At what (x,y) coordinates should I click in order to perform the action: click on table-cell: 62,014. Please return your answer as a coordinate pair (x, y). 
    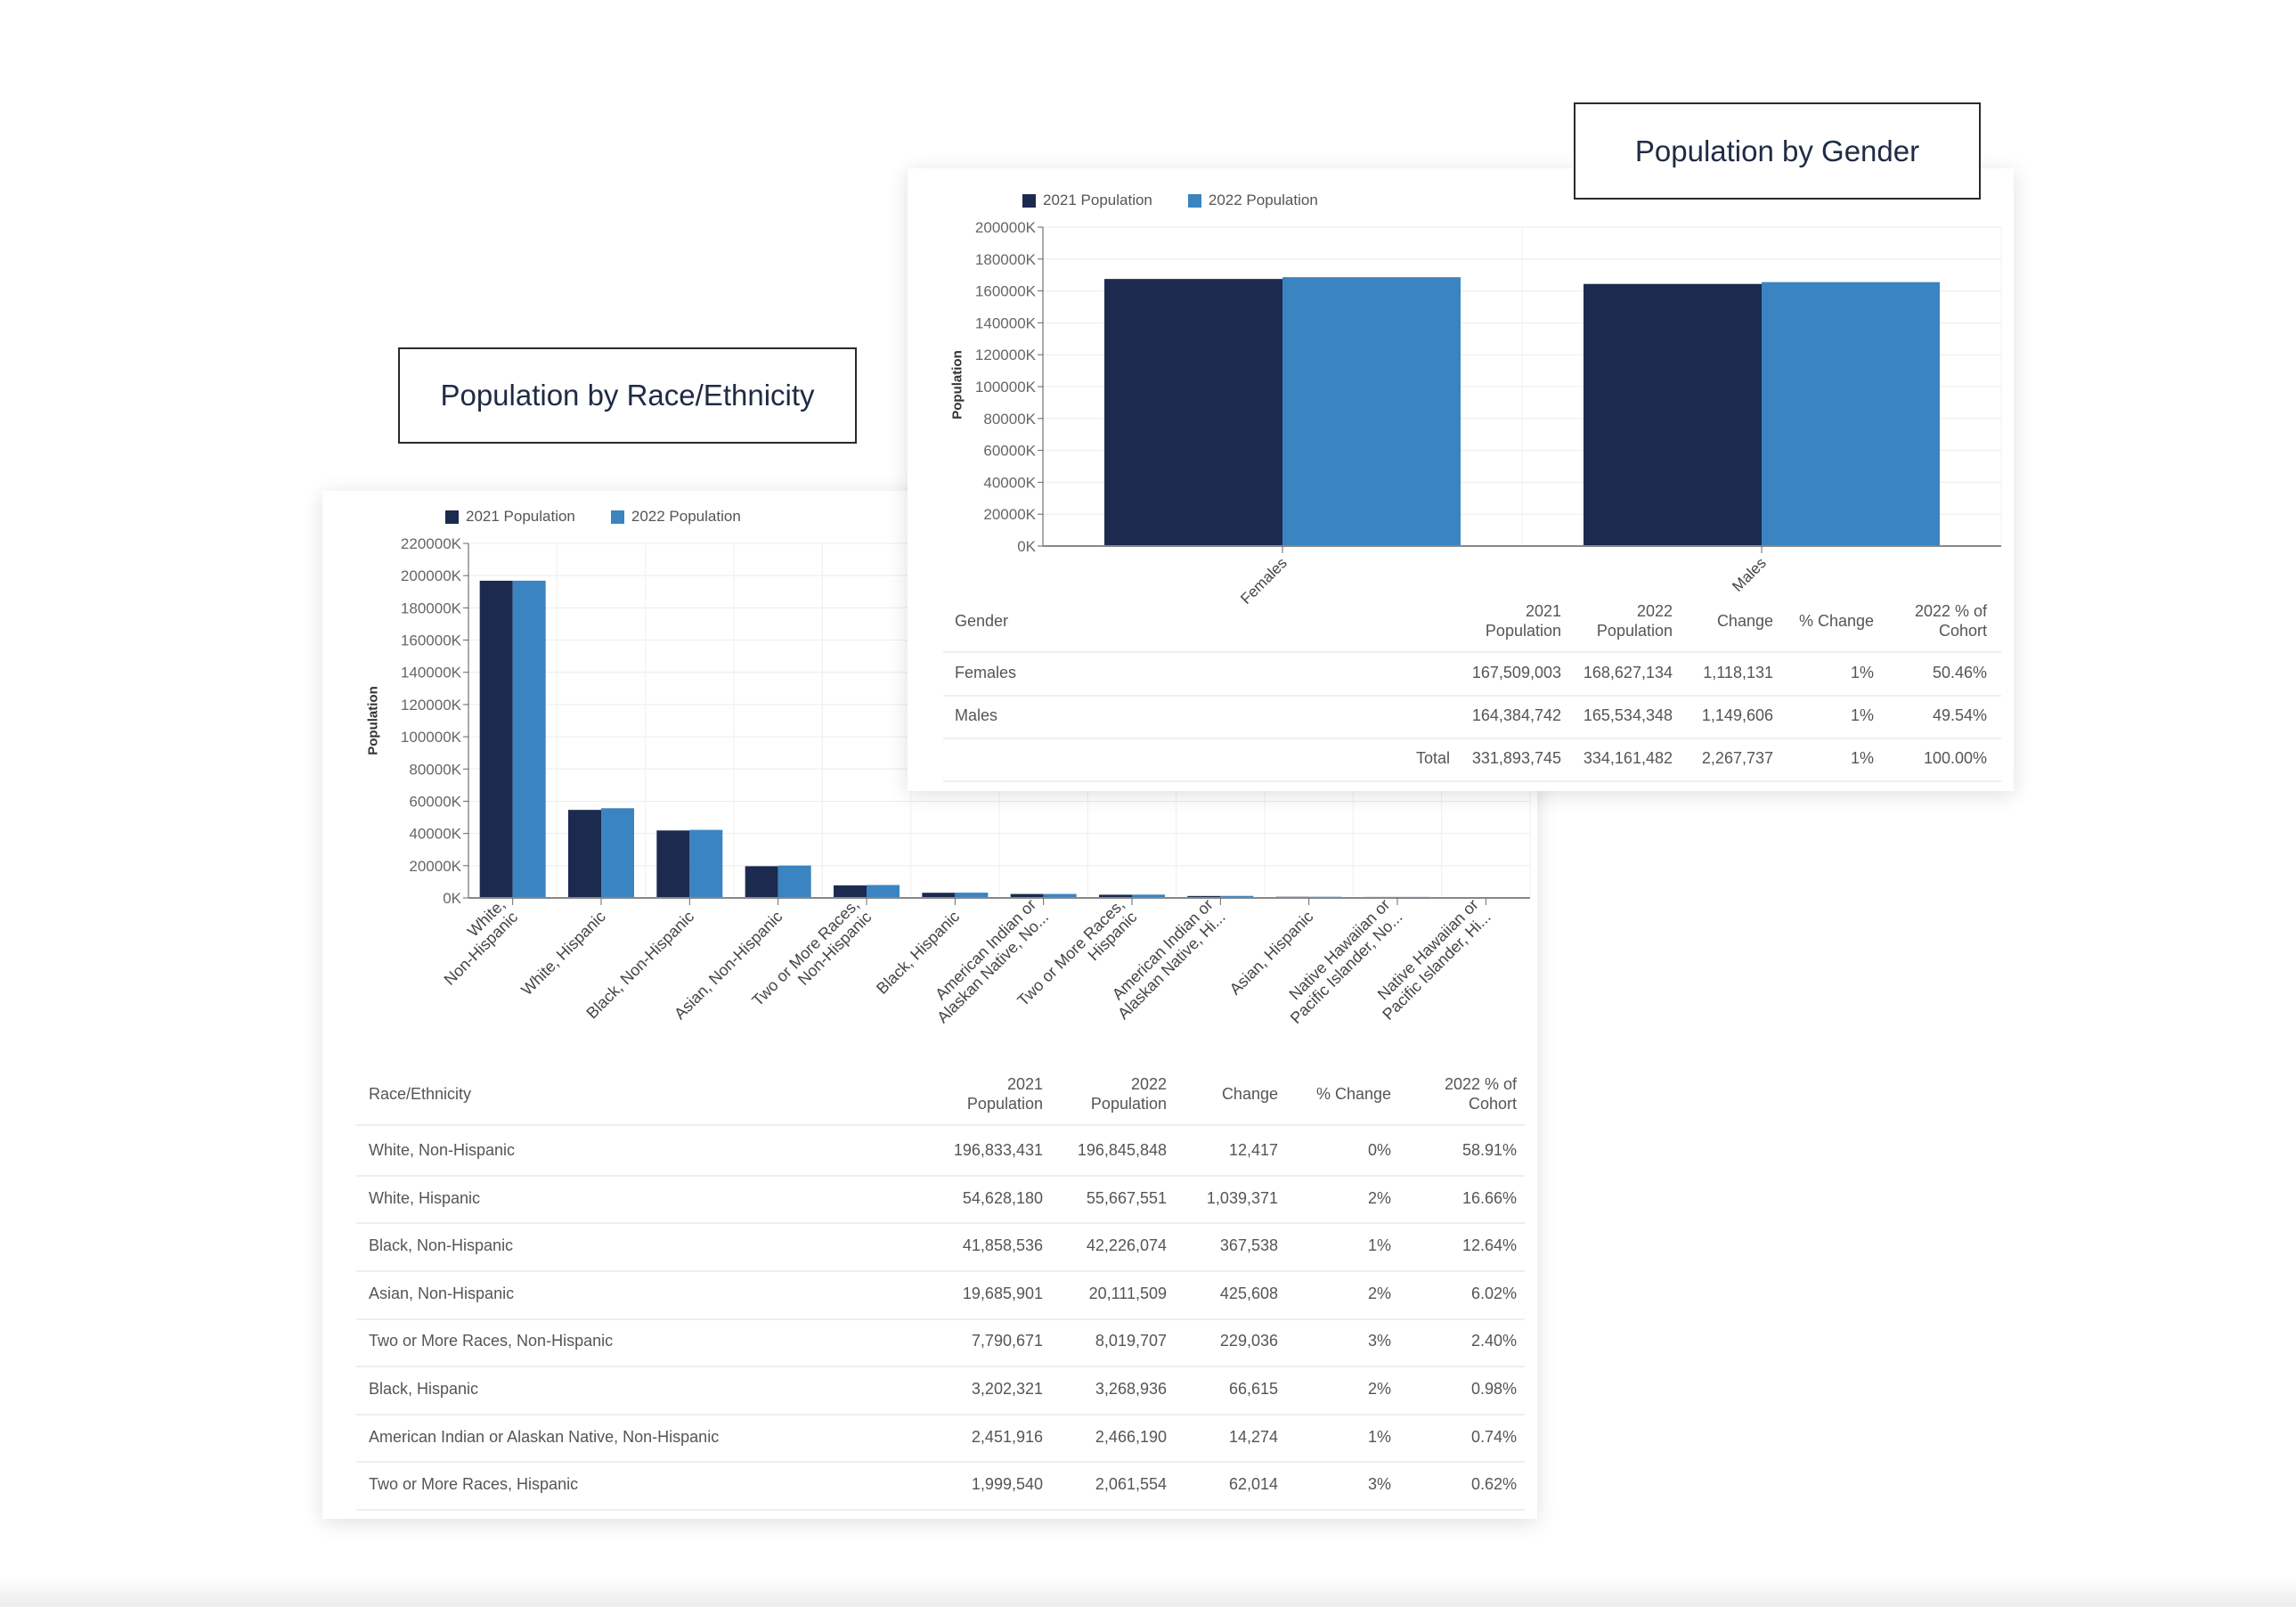
    Looking at the image, I should click on (1253, 1484).